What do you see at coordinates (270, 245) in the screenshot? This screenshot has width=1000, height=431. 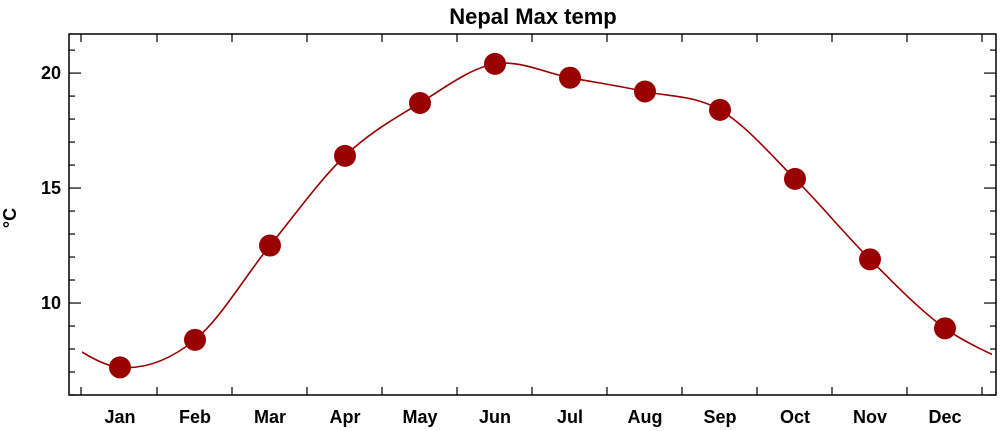 I see `data-point-mar` at bounding box center [270, 245].